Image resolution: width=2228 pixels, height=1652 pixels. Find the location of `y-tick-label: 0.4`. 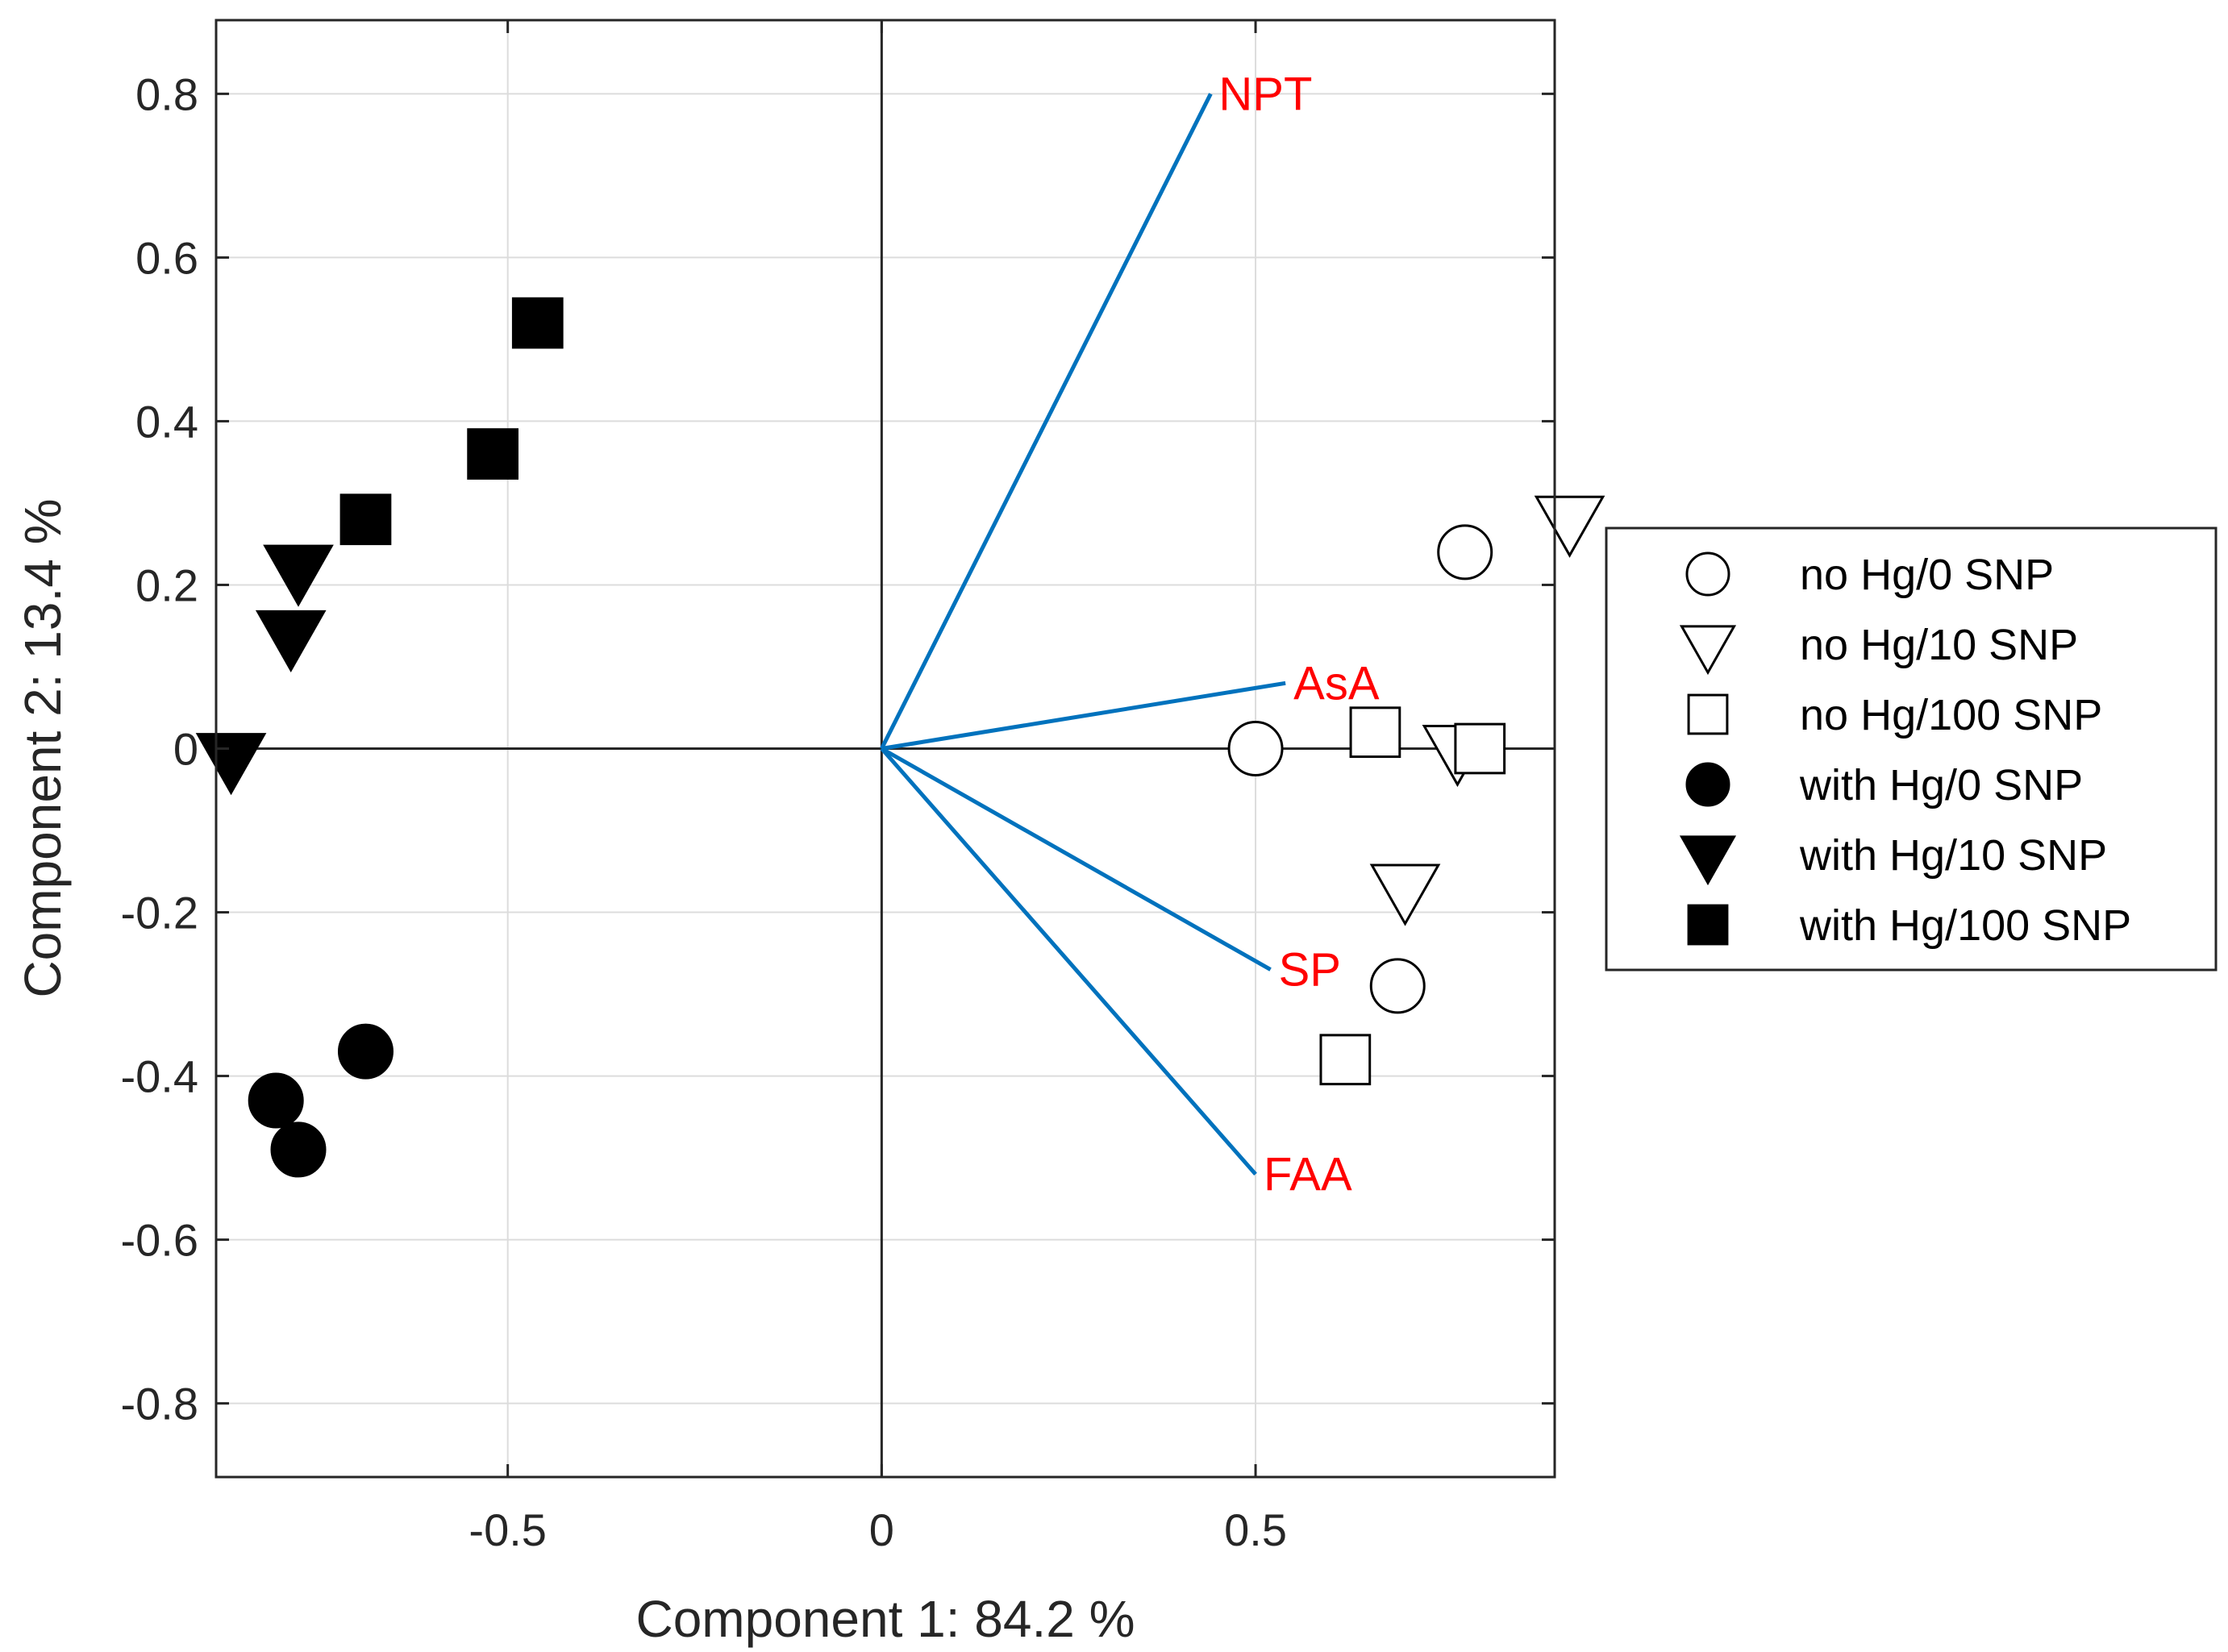

y-tick-label: 0.4 is located at coordinates (166, 421).